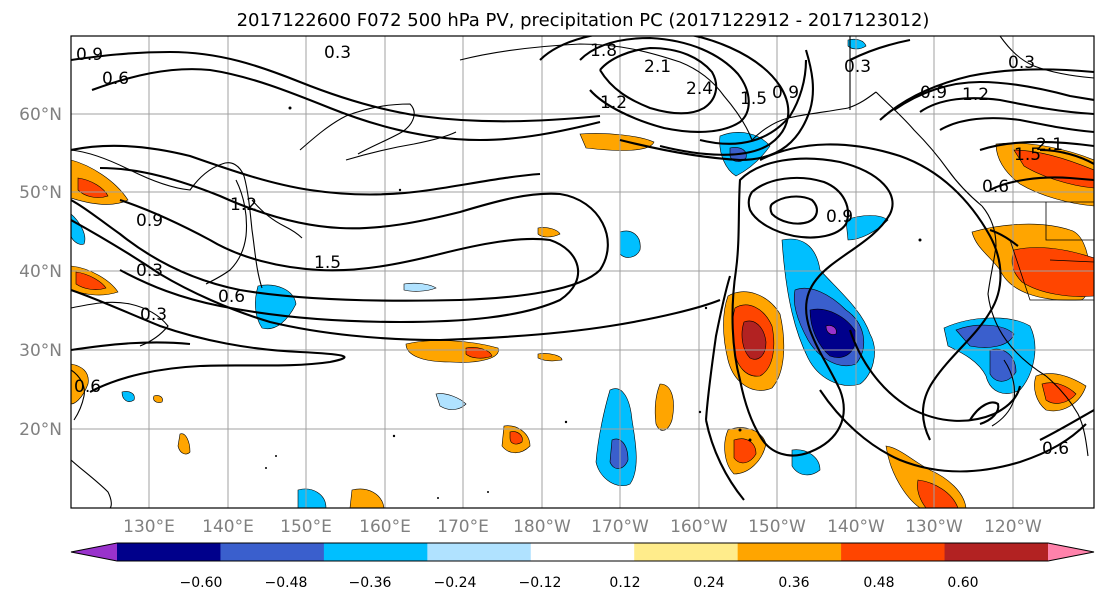 The height and width of the screenshot is (601, 1105). I want to click on lat-label: 50°N, so click(40, 193).